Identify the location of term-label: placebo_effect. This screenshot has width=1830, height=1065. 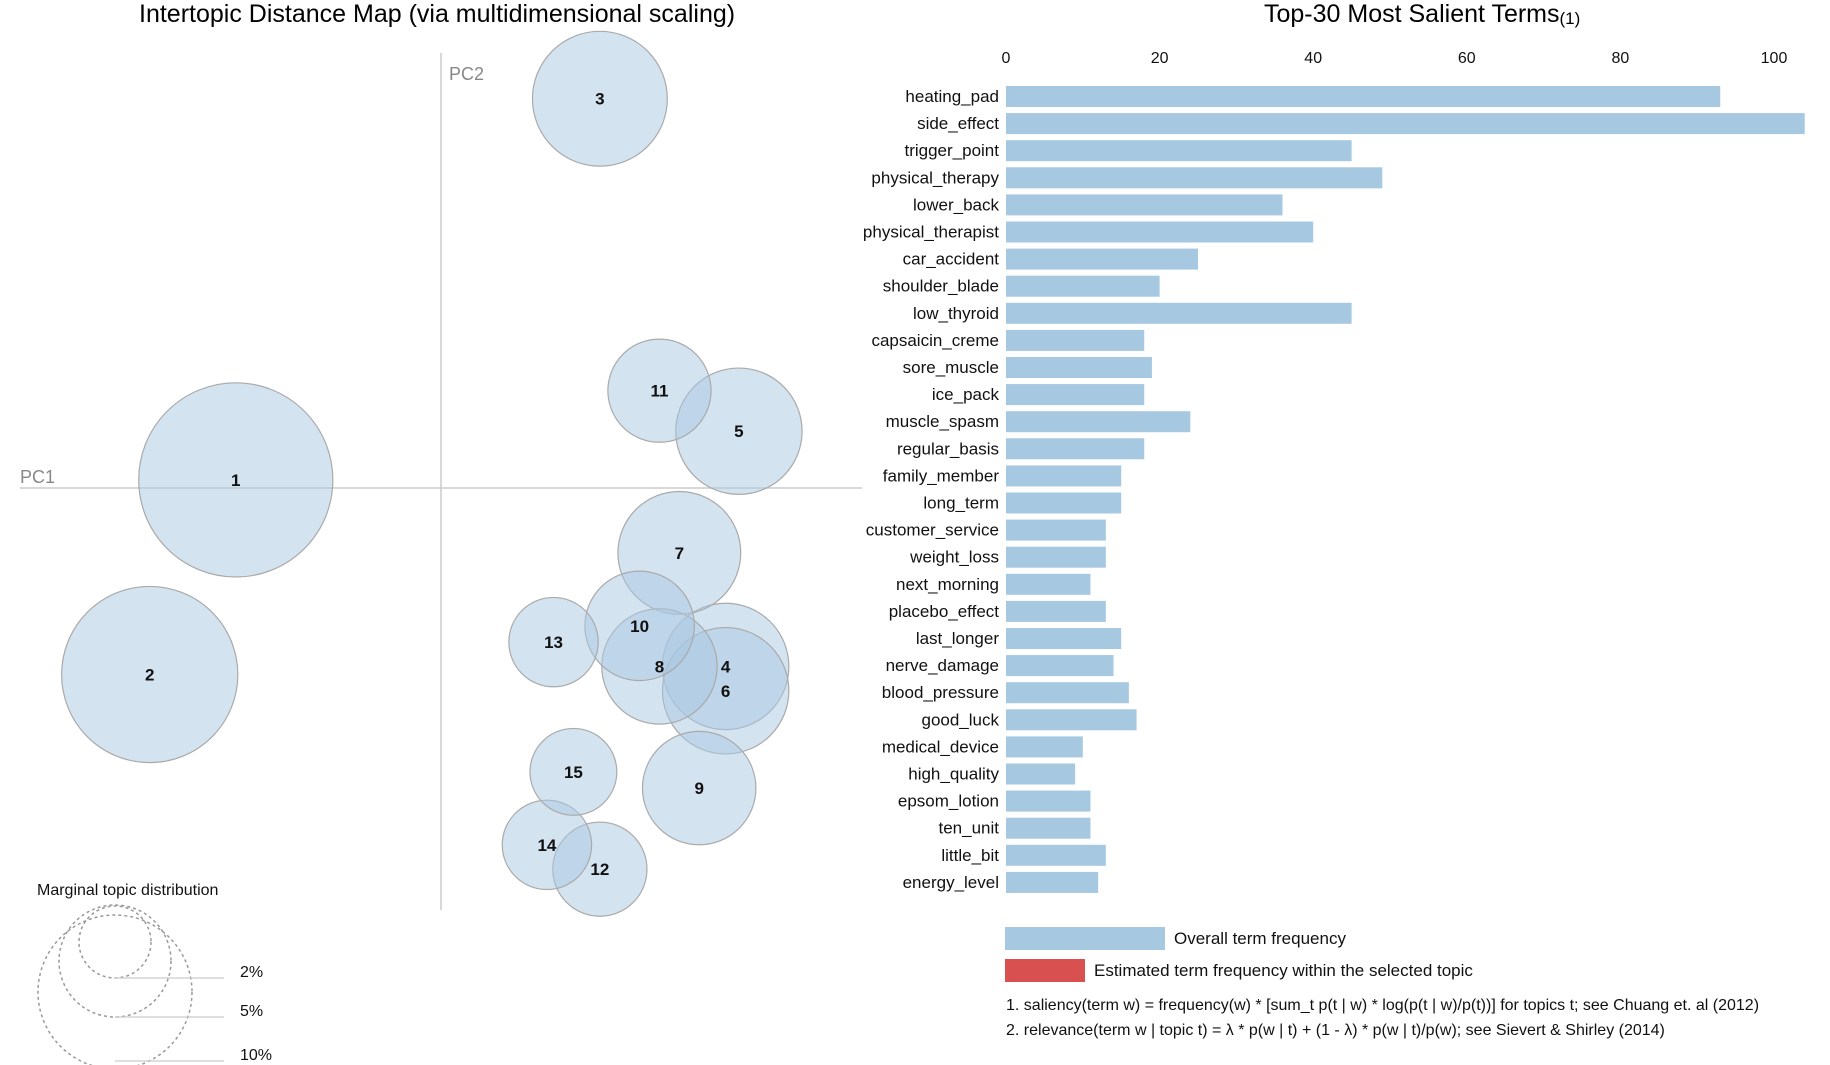
(944, 611).